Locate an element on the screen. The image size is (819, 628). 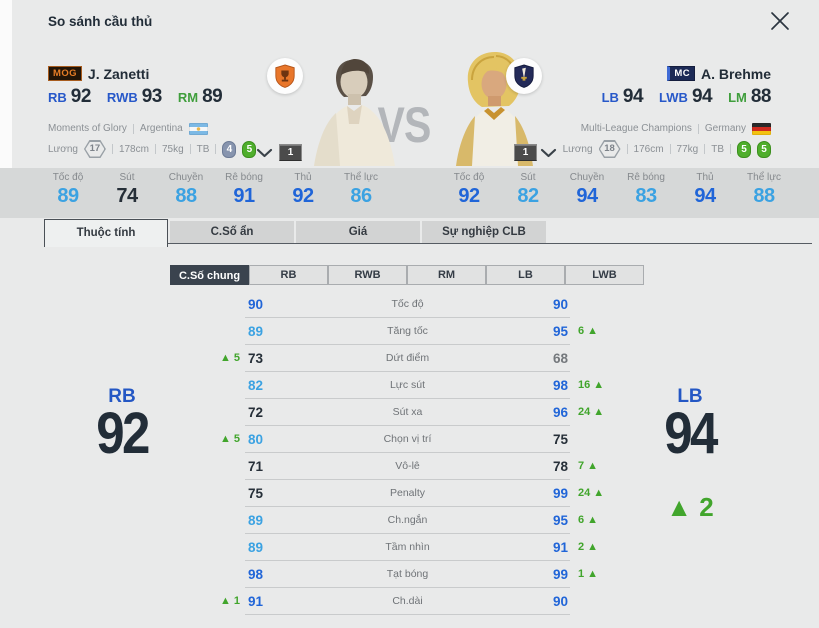
right-delta: 6 ▲ is located at coordinates (588, 331).